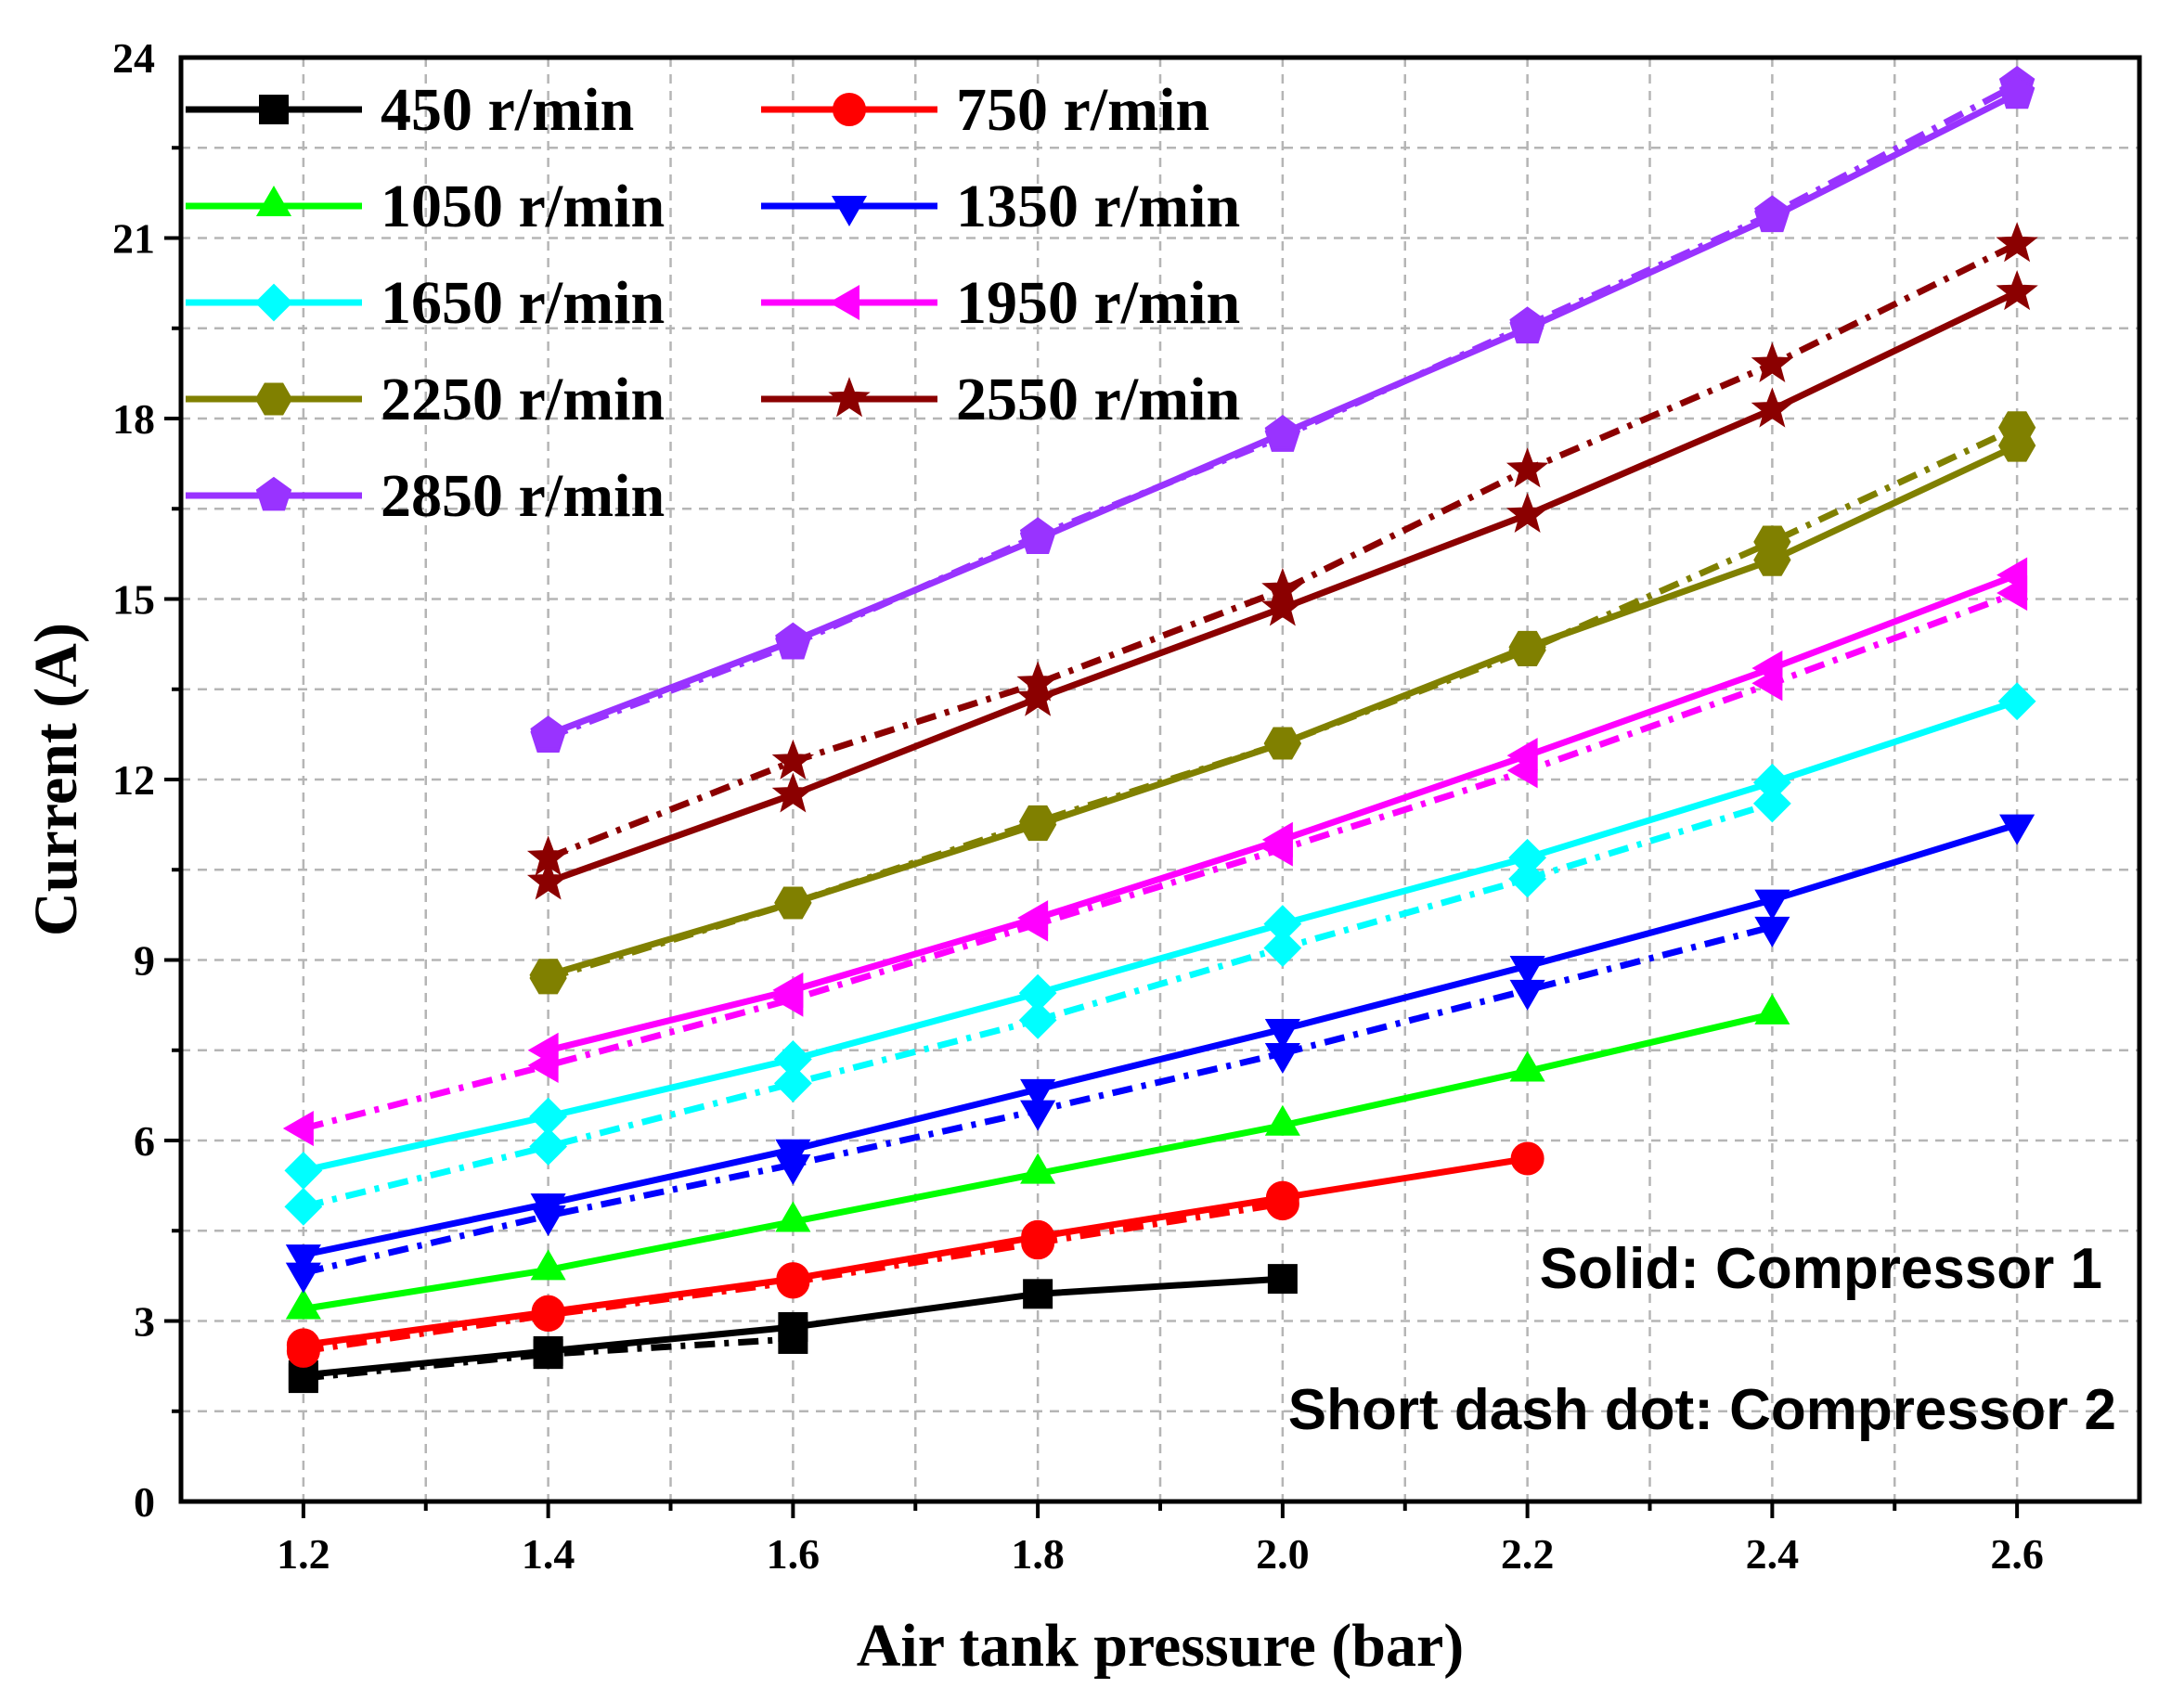 The width and height of the screenshot is (2184, 1701). Describe the element at coordinates (144, 961) in the screenshot. I see `y-tick-label: 9` at that location.